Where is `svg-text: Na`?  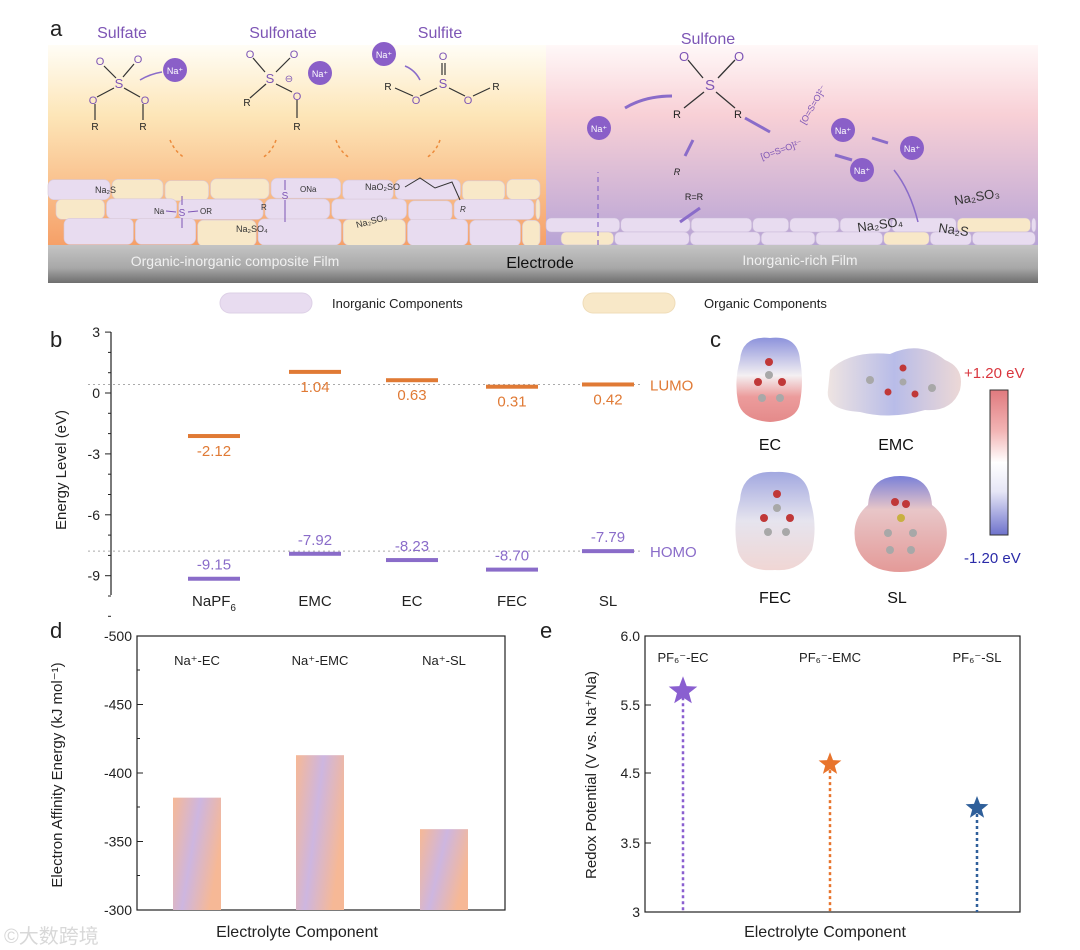 svg-text: Na is located at coordinates (159, 211).